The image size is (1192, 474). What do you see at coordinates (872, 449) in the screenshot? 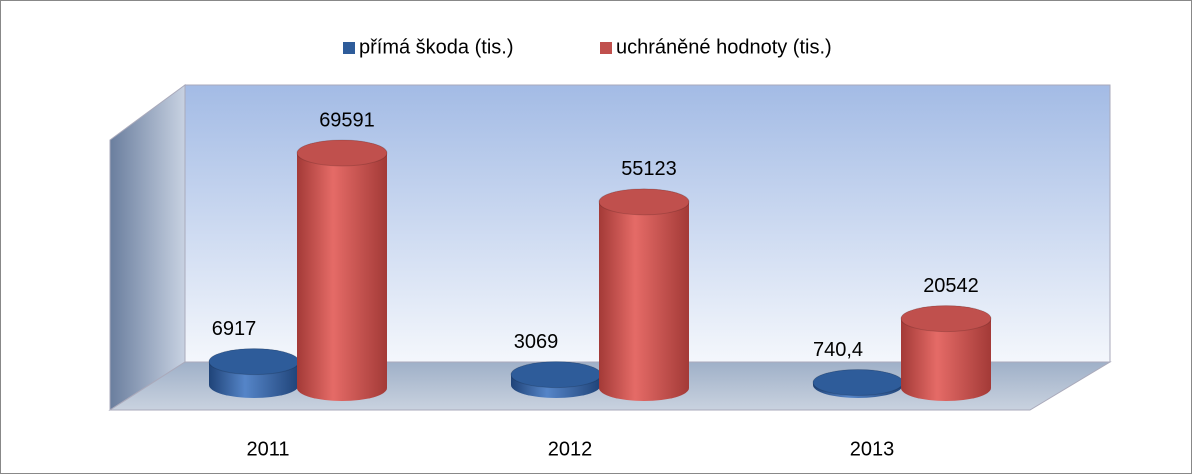
I see `x-tick-label: 2013` at bounding box center [872, 449].